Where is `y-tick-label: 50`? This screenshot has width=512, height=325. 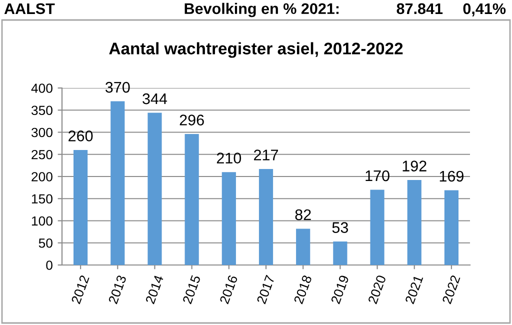 y-tick-label: 50 is located at coordinates (45, 243).